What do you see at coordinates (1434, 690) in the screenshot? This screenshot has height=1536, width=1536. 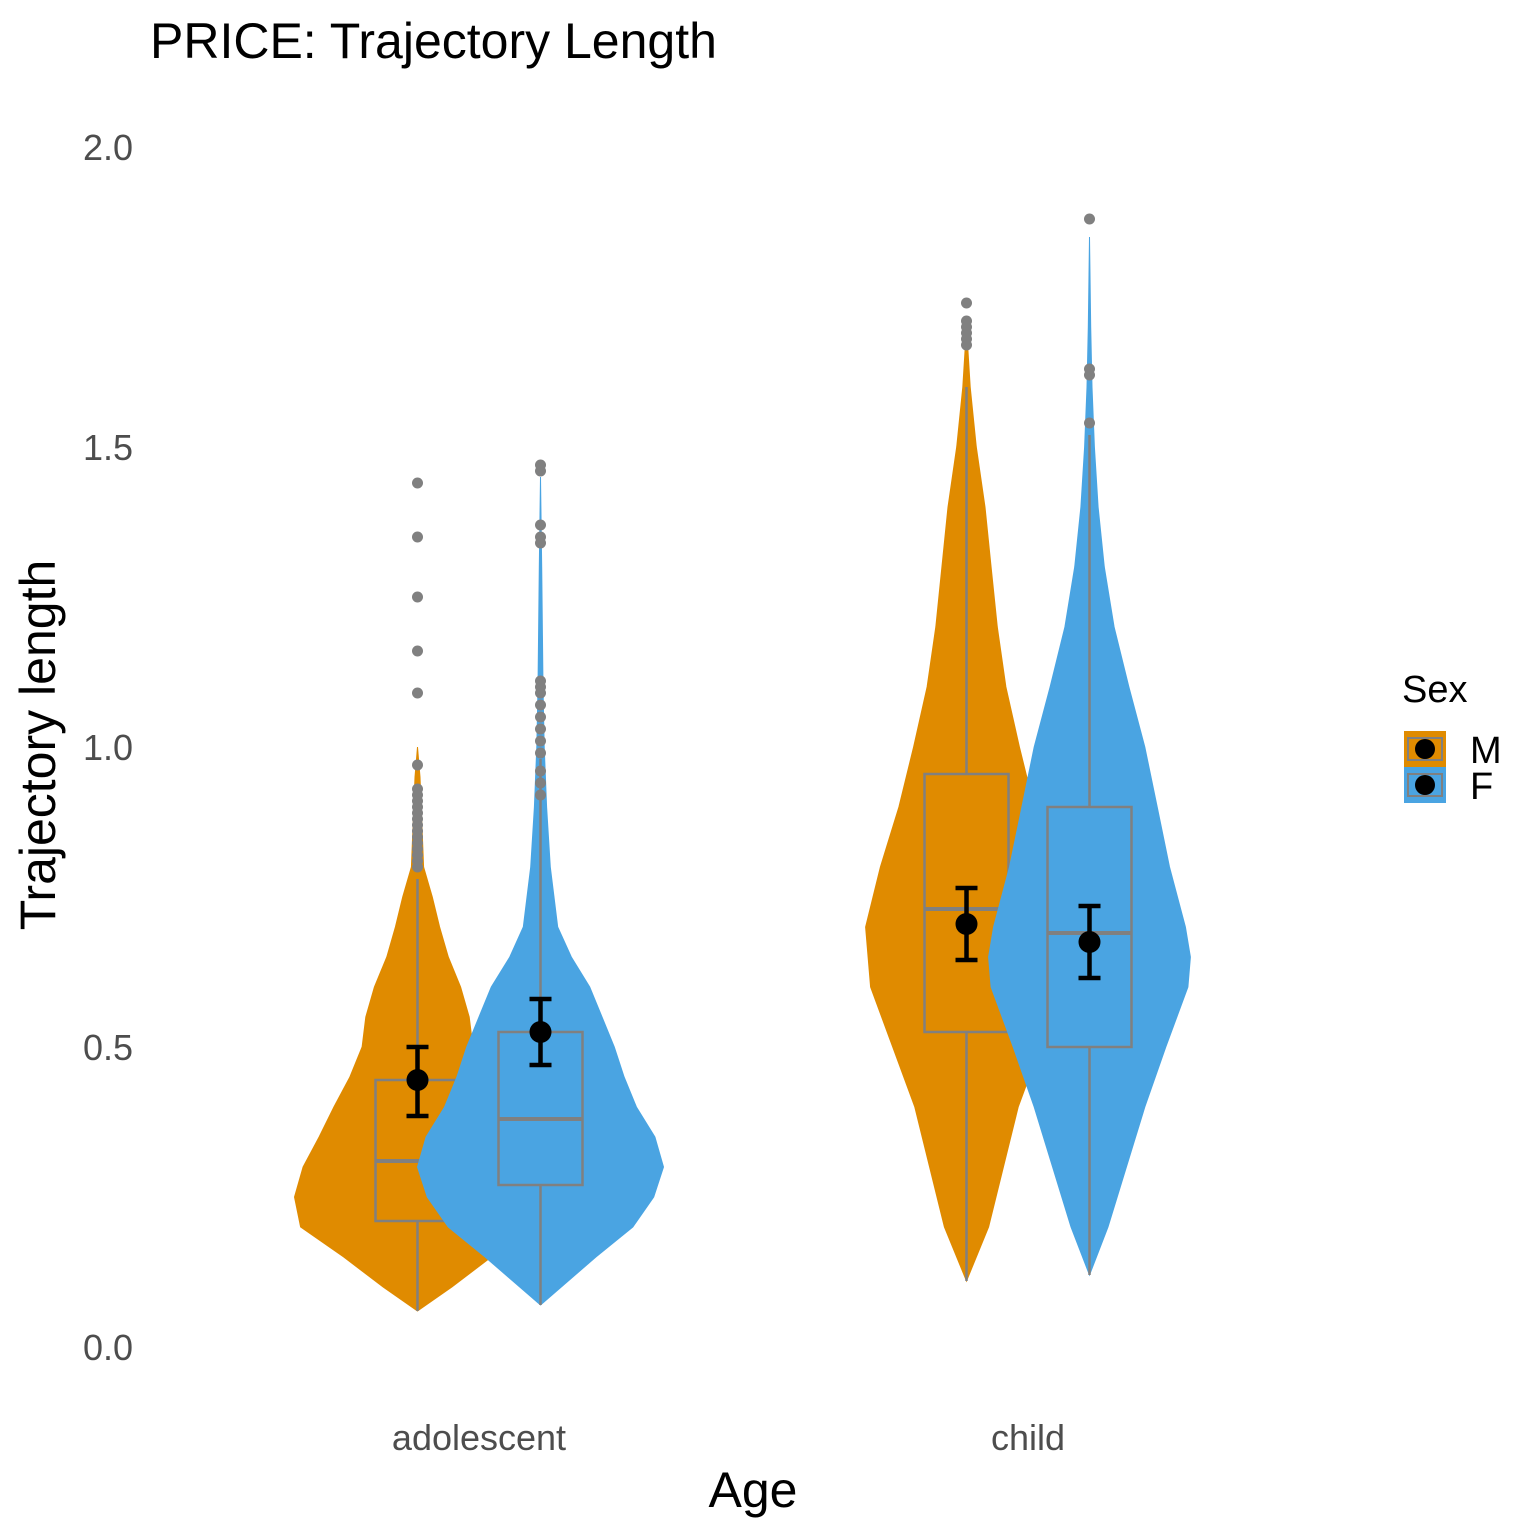 I see `legend-title: Sex` at bounding box center [1434, 690].